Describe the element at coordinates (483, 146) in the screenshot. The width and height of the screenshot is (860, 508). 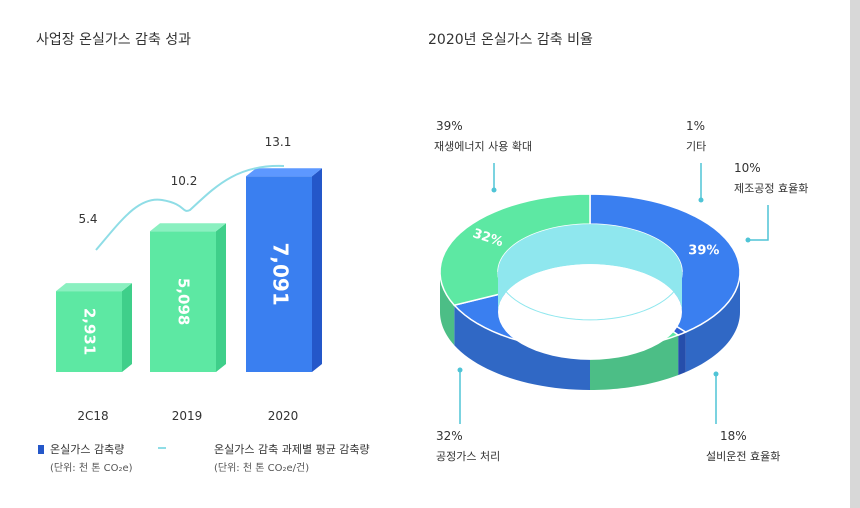
I see `callout-name-0: 재생에너지 사용 확대` at that location.